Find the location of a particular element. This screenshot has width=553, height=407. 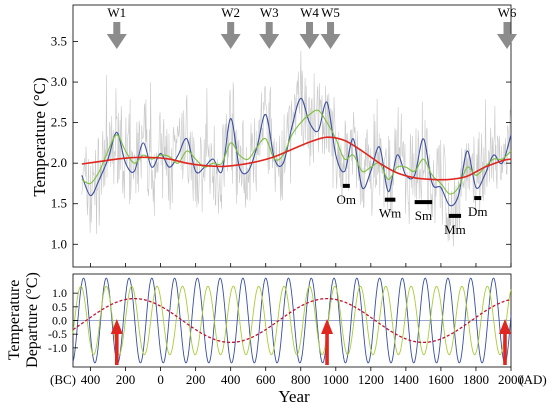

y-tick-label: -1.0 is located at coordinates (57, 348).